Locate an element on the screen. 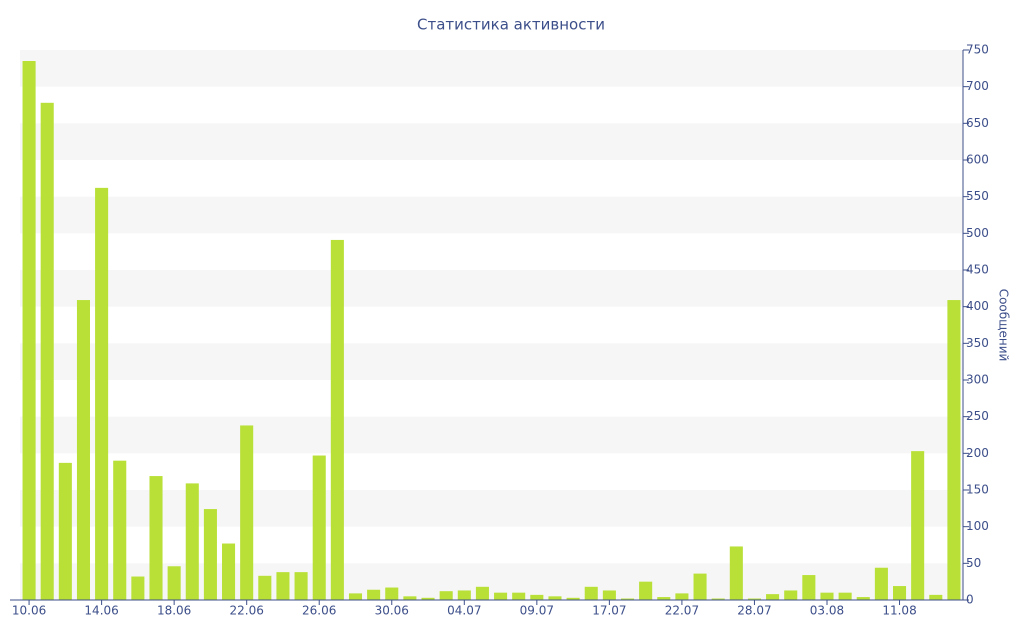 The height and width of the screenshot is (640, 1024). x-tick-label: 09.07 is located at coordinates (537, 611).